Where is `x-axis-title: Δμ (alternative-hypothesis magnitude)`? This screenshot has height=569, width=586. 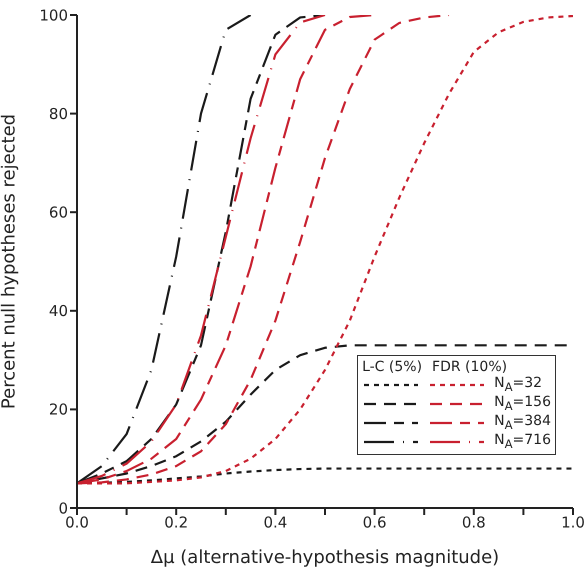 x-axis-title: Δμ (alternative-hypothesis magnitude) is located at coordinates (325, 557).